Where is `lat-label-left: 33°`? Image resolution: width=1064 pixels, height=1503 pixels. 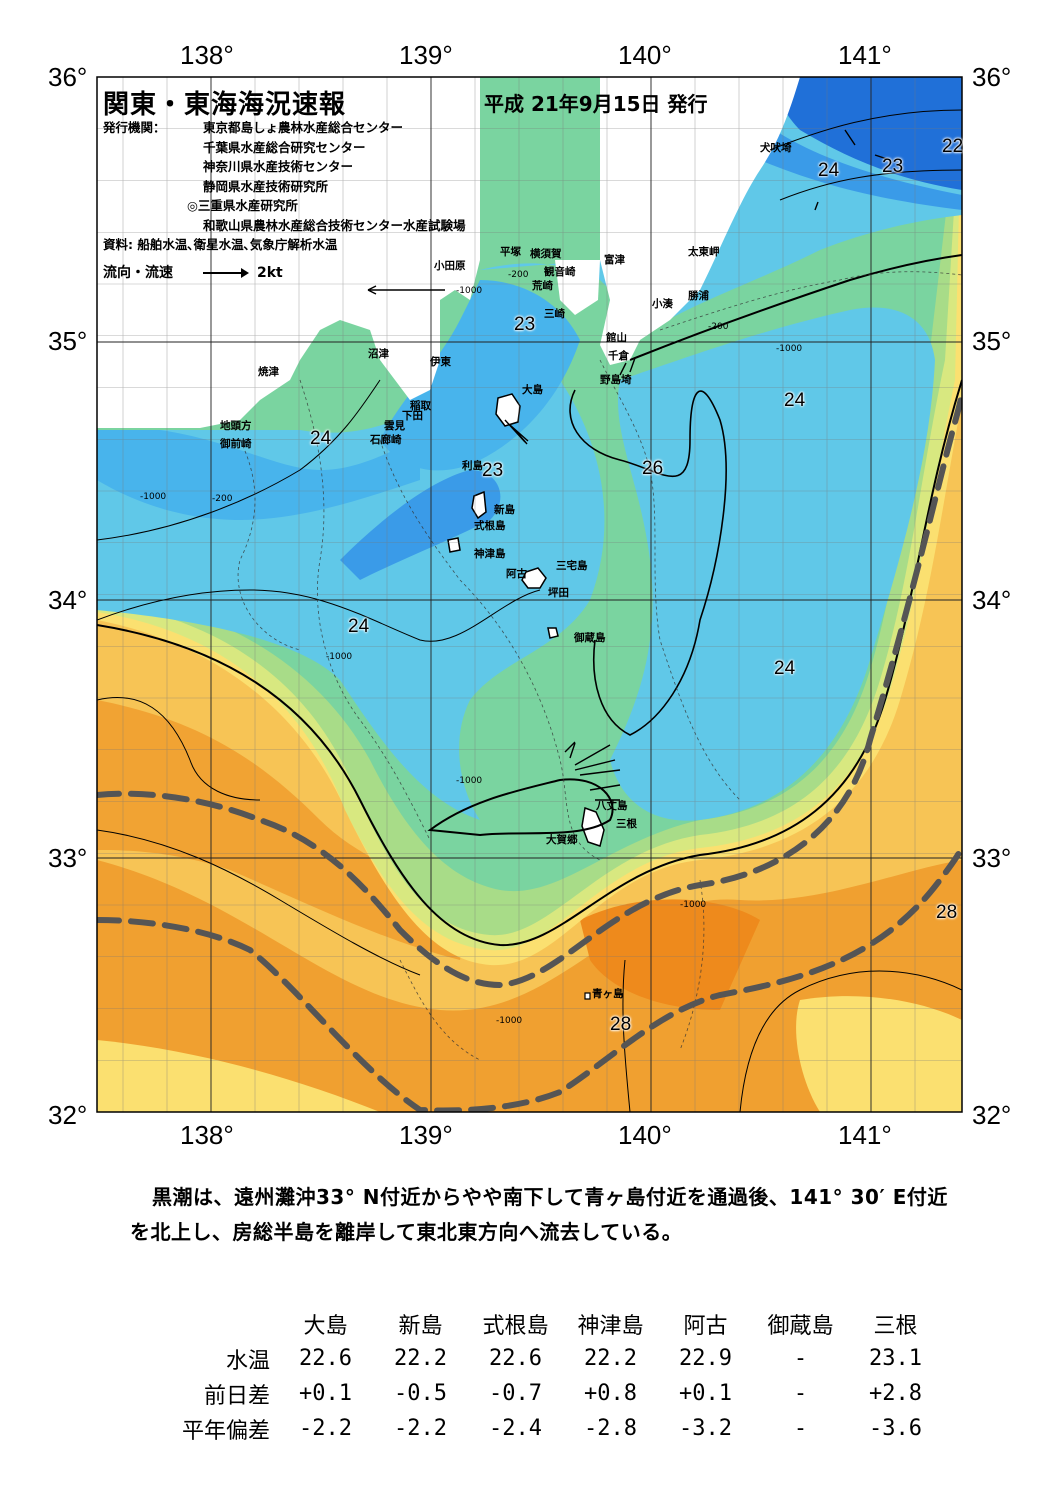 lat-label-left: 33° is located at coordinates (68, 858).